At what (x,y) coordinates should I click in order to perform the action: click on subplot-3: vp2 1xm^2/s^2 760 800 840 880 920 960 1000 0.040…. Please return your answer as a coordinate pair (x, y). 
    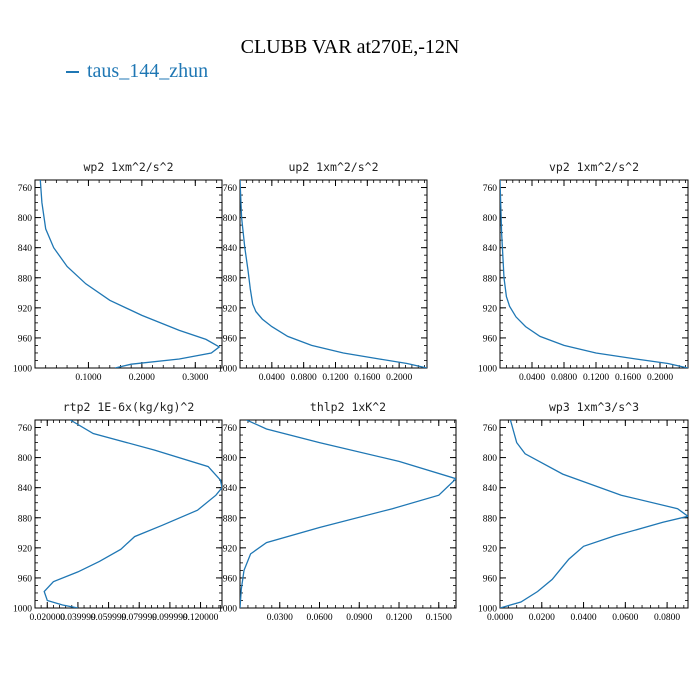
    Looking at the image, I should click on (583, 271).